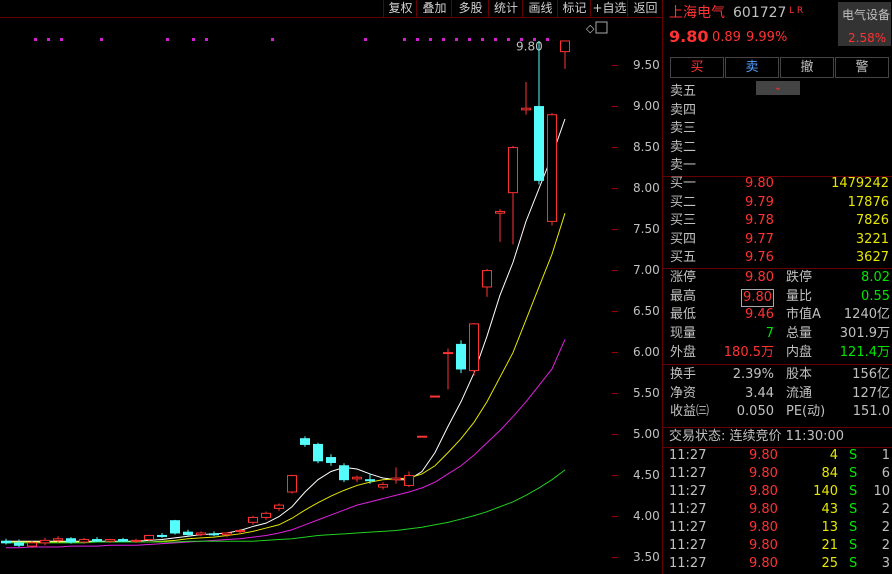  Describe the element at coordinates (689, 36) in the screenshot. I see `price: 9.80` at that location.